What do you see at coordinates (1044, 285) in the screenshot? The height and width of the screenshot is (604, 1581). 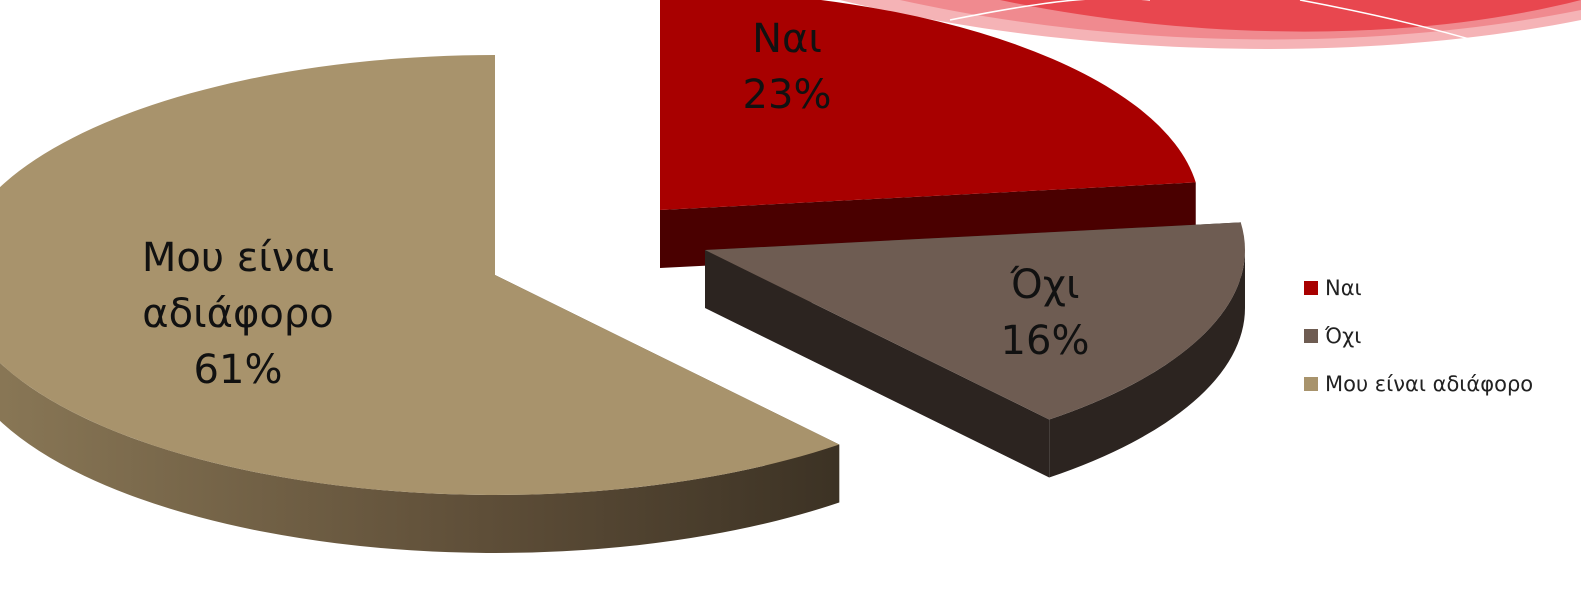 I see `slice-category-label: Όχι` at bounding box center [1044, 285].